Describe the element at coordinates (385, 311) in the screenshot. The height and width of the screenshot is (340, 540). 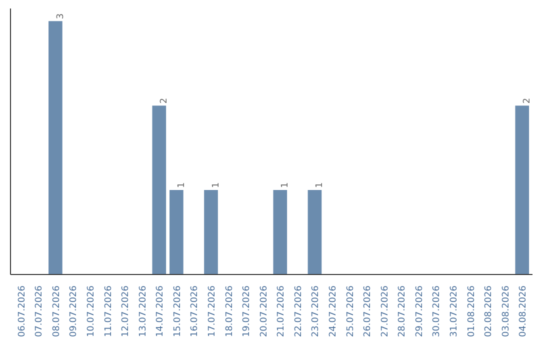
I see `x-tick-label: 27.07.2026` at that location.